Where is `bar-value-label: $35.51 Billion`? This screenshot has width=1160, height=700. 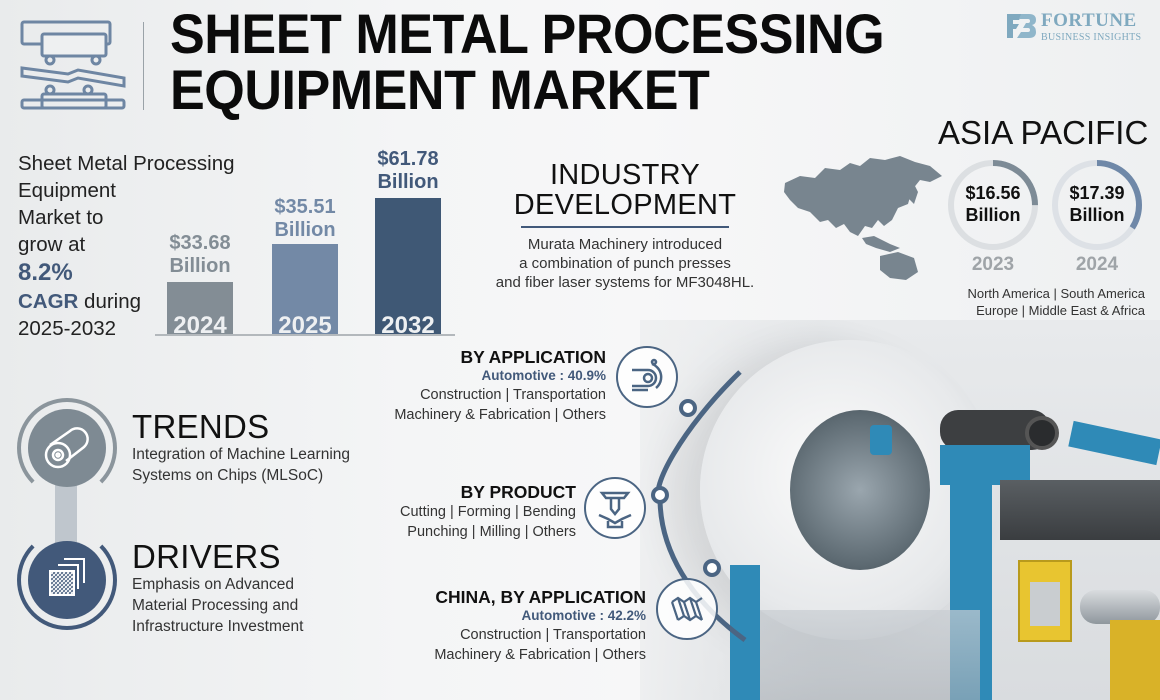 bar-value-label: $35.51 Billion is located at coordinates (305, 218).